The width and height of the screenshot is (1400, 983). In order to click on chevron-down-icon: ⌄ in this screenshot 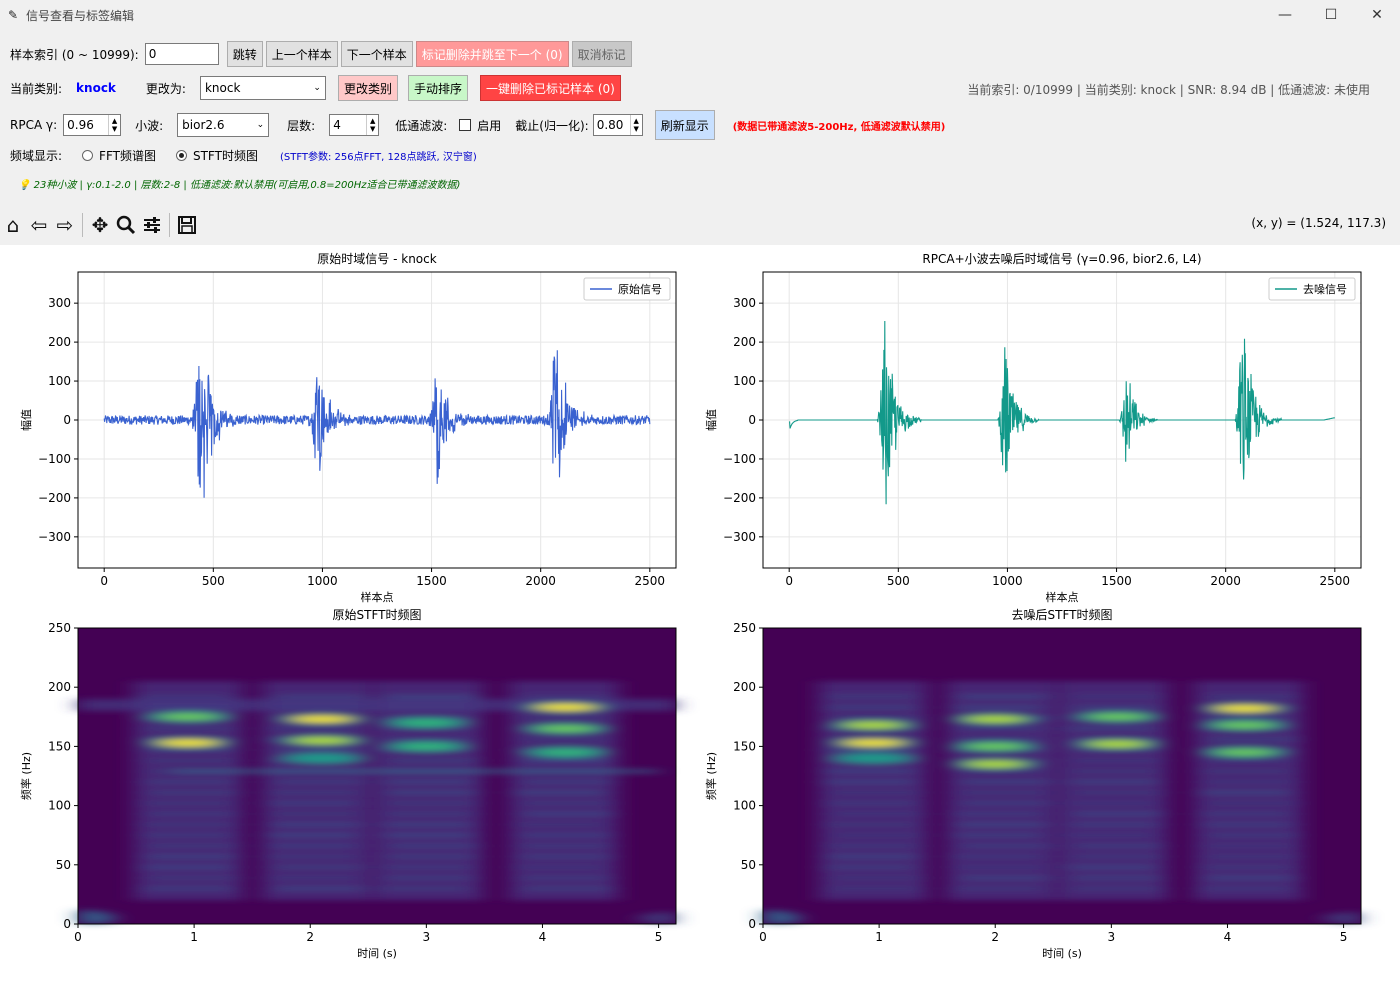, I will do `click(260, 125)`.